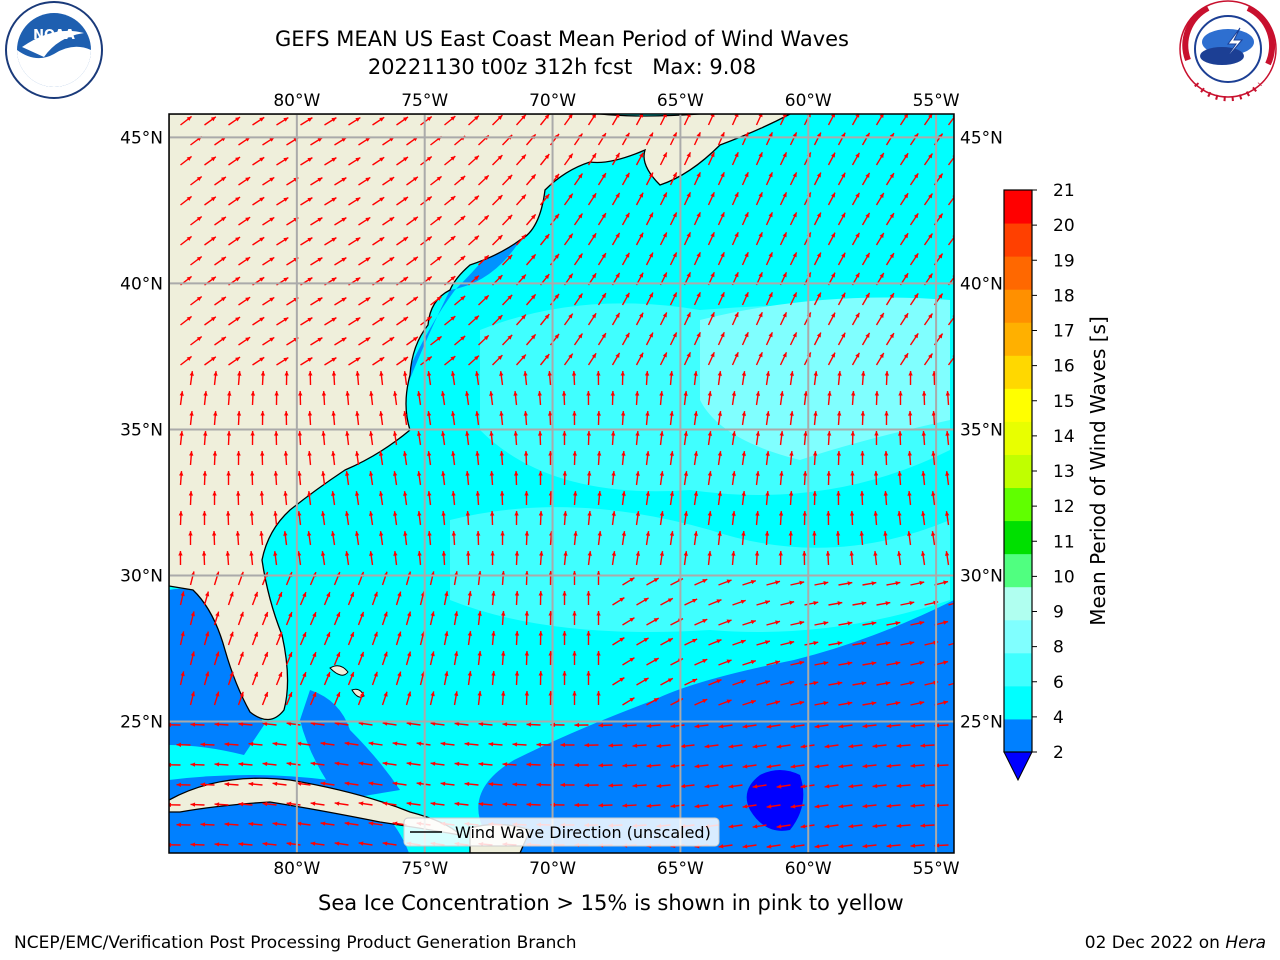 The width and height of the screenshot is (1280, 960). Describe the element at coordinates (981, 577) in the screenshot. I see `lat-tick-label: 30°N` at that location.